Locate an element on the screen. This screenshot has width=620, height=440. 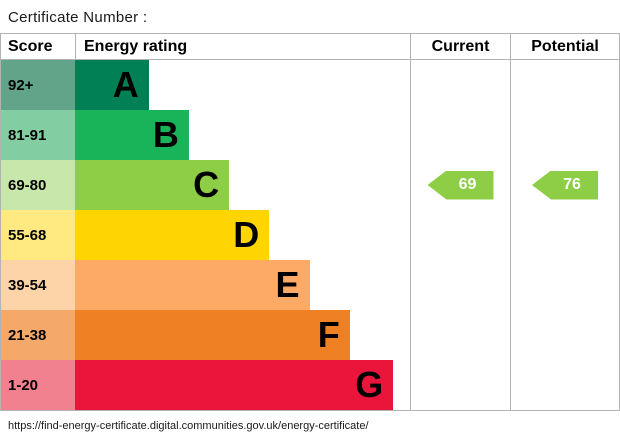
rating-bar-b: B is located at coordinates (132, 135).